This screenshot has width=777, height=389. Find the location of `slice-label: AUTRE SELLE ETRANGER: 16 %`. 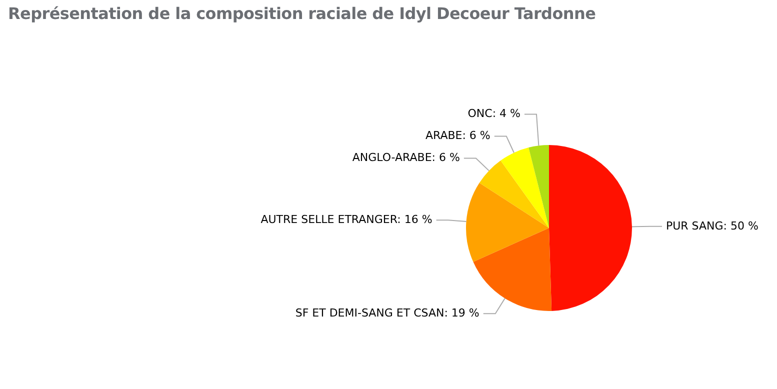

slice-label: AUTRE SELLE ETRANGER: 16 % is located at coordinates (346, 219).